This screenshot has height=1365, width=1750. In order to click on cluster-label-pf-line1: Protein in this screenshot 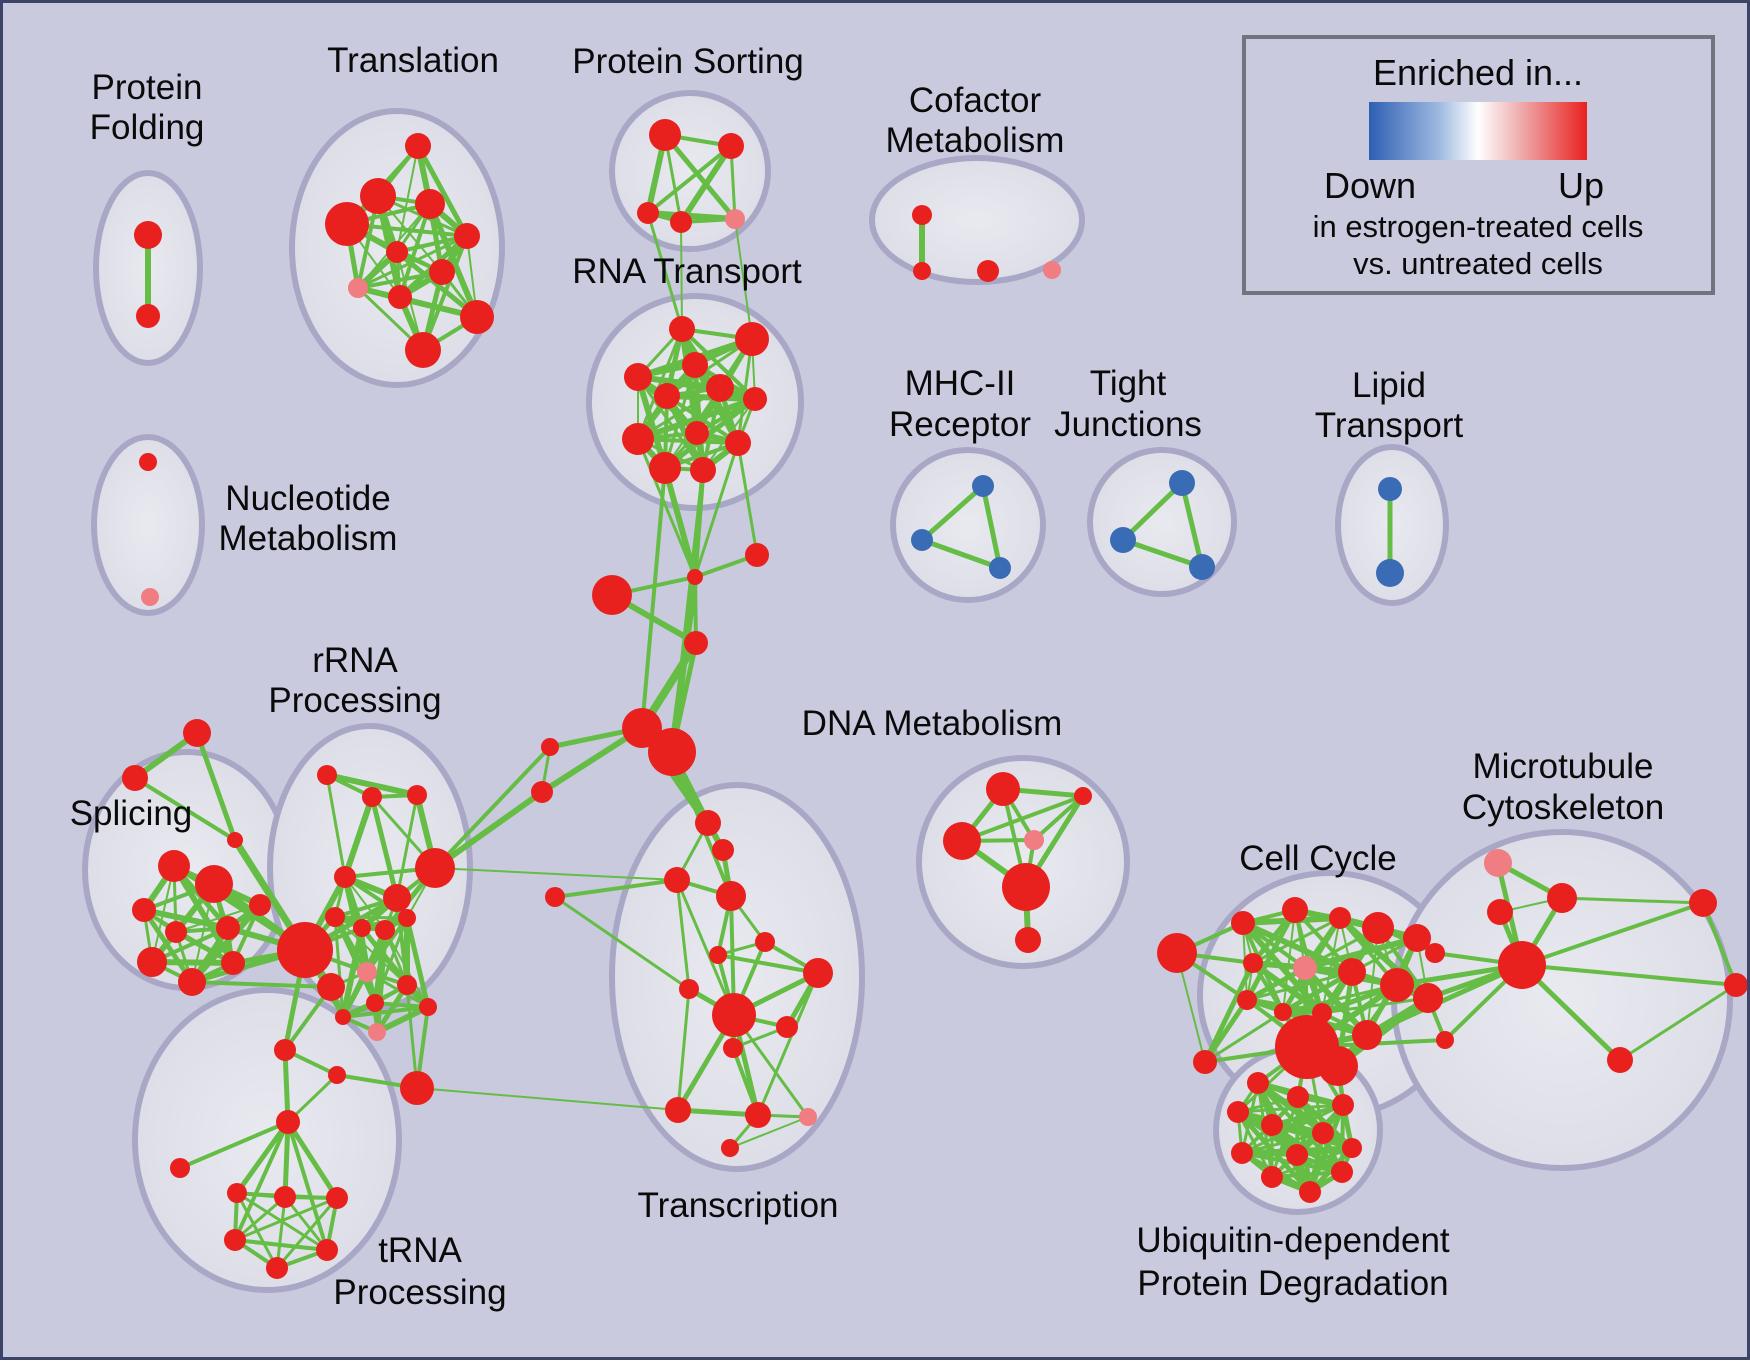, I will do `click(147, 87)`.